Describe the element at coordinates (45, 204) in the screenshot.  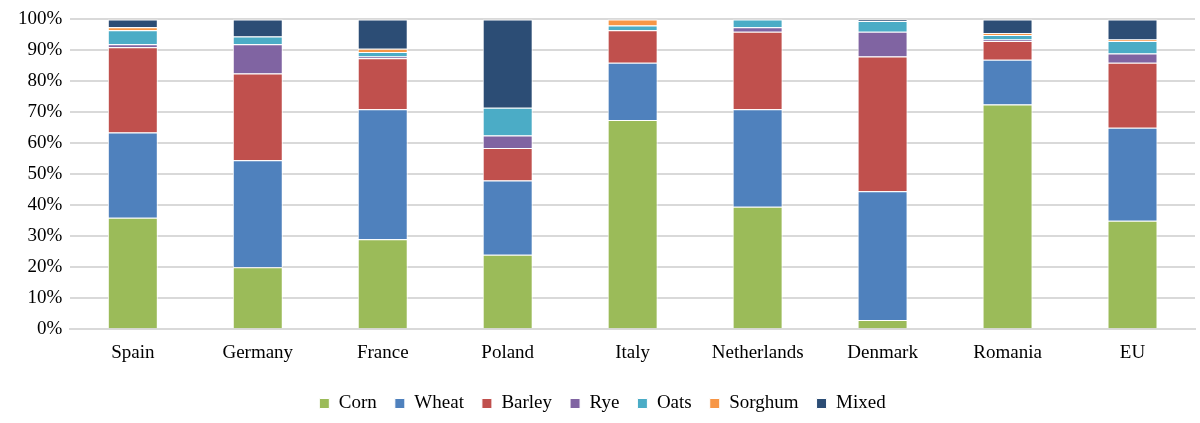
I see `y-tick-label: 40%` at that location.